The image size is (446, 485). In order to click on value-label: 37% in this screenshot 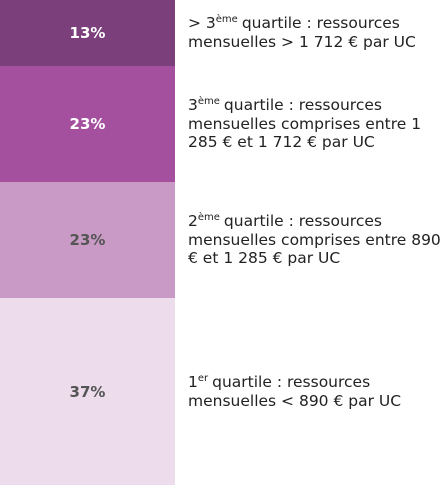, I will do `click(87, 391)`.